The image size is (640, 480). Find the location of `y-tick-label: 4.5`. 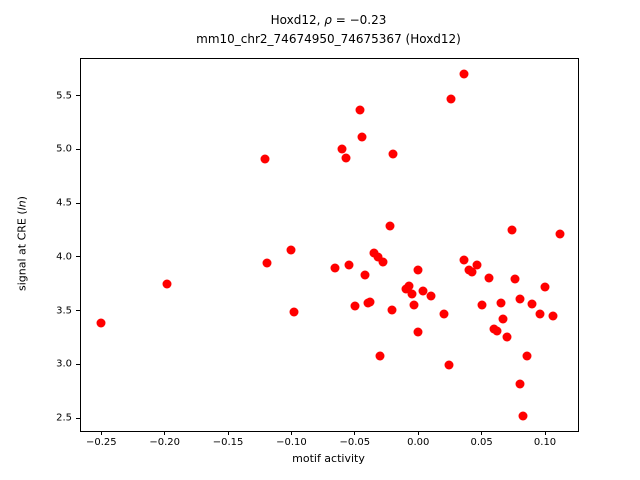

y-tick-label: 4.5 is located at coordinates (64, 203).